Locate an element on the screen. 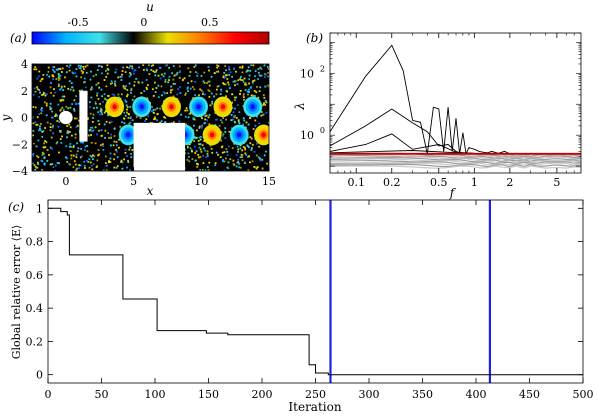 This screenshot has height=416, width=598. error-xtick-label: 350 is located at coordinates (422, 394).